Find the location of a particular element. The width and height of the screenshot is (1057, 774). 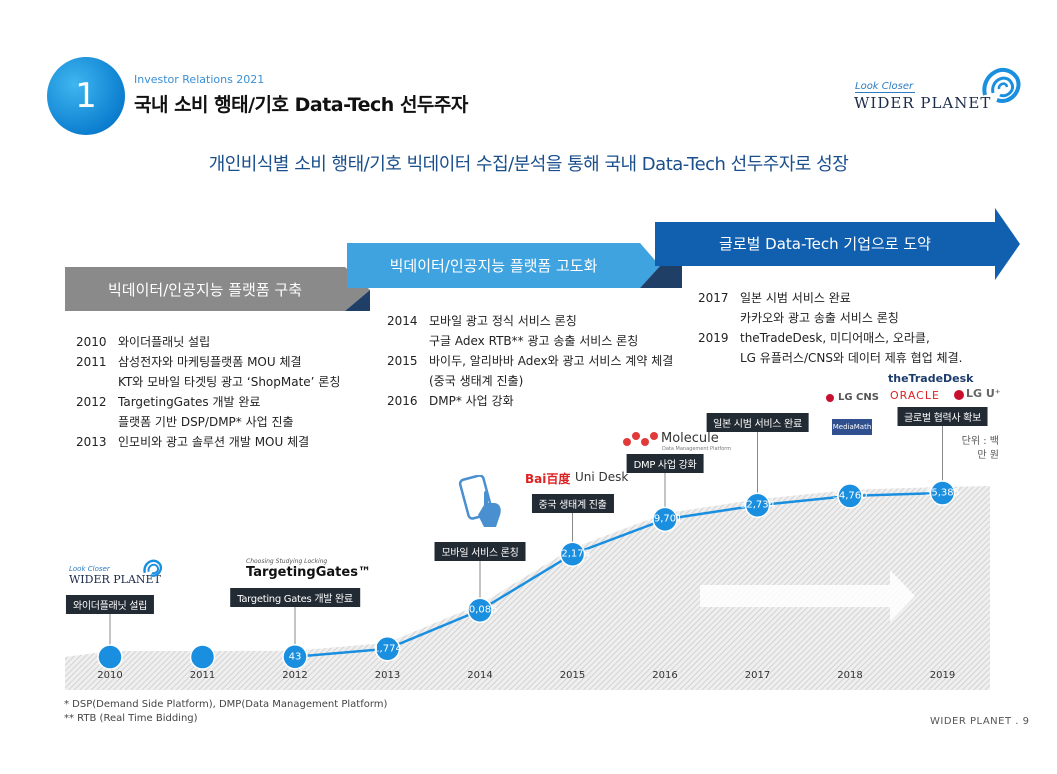

wider-planet-logo-icon is located at coordinates (1001, 85).